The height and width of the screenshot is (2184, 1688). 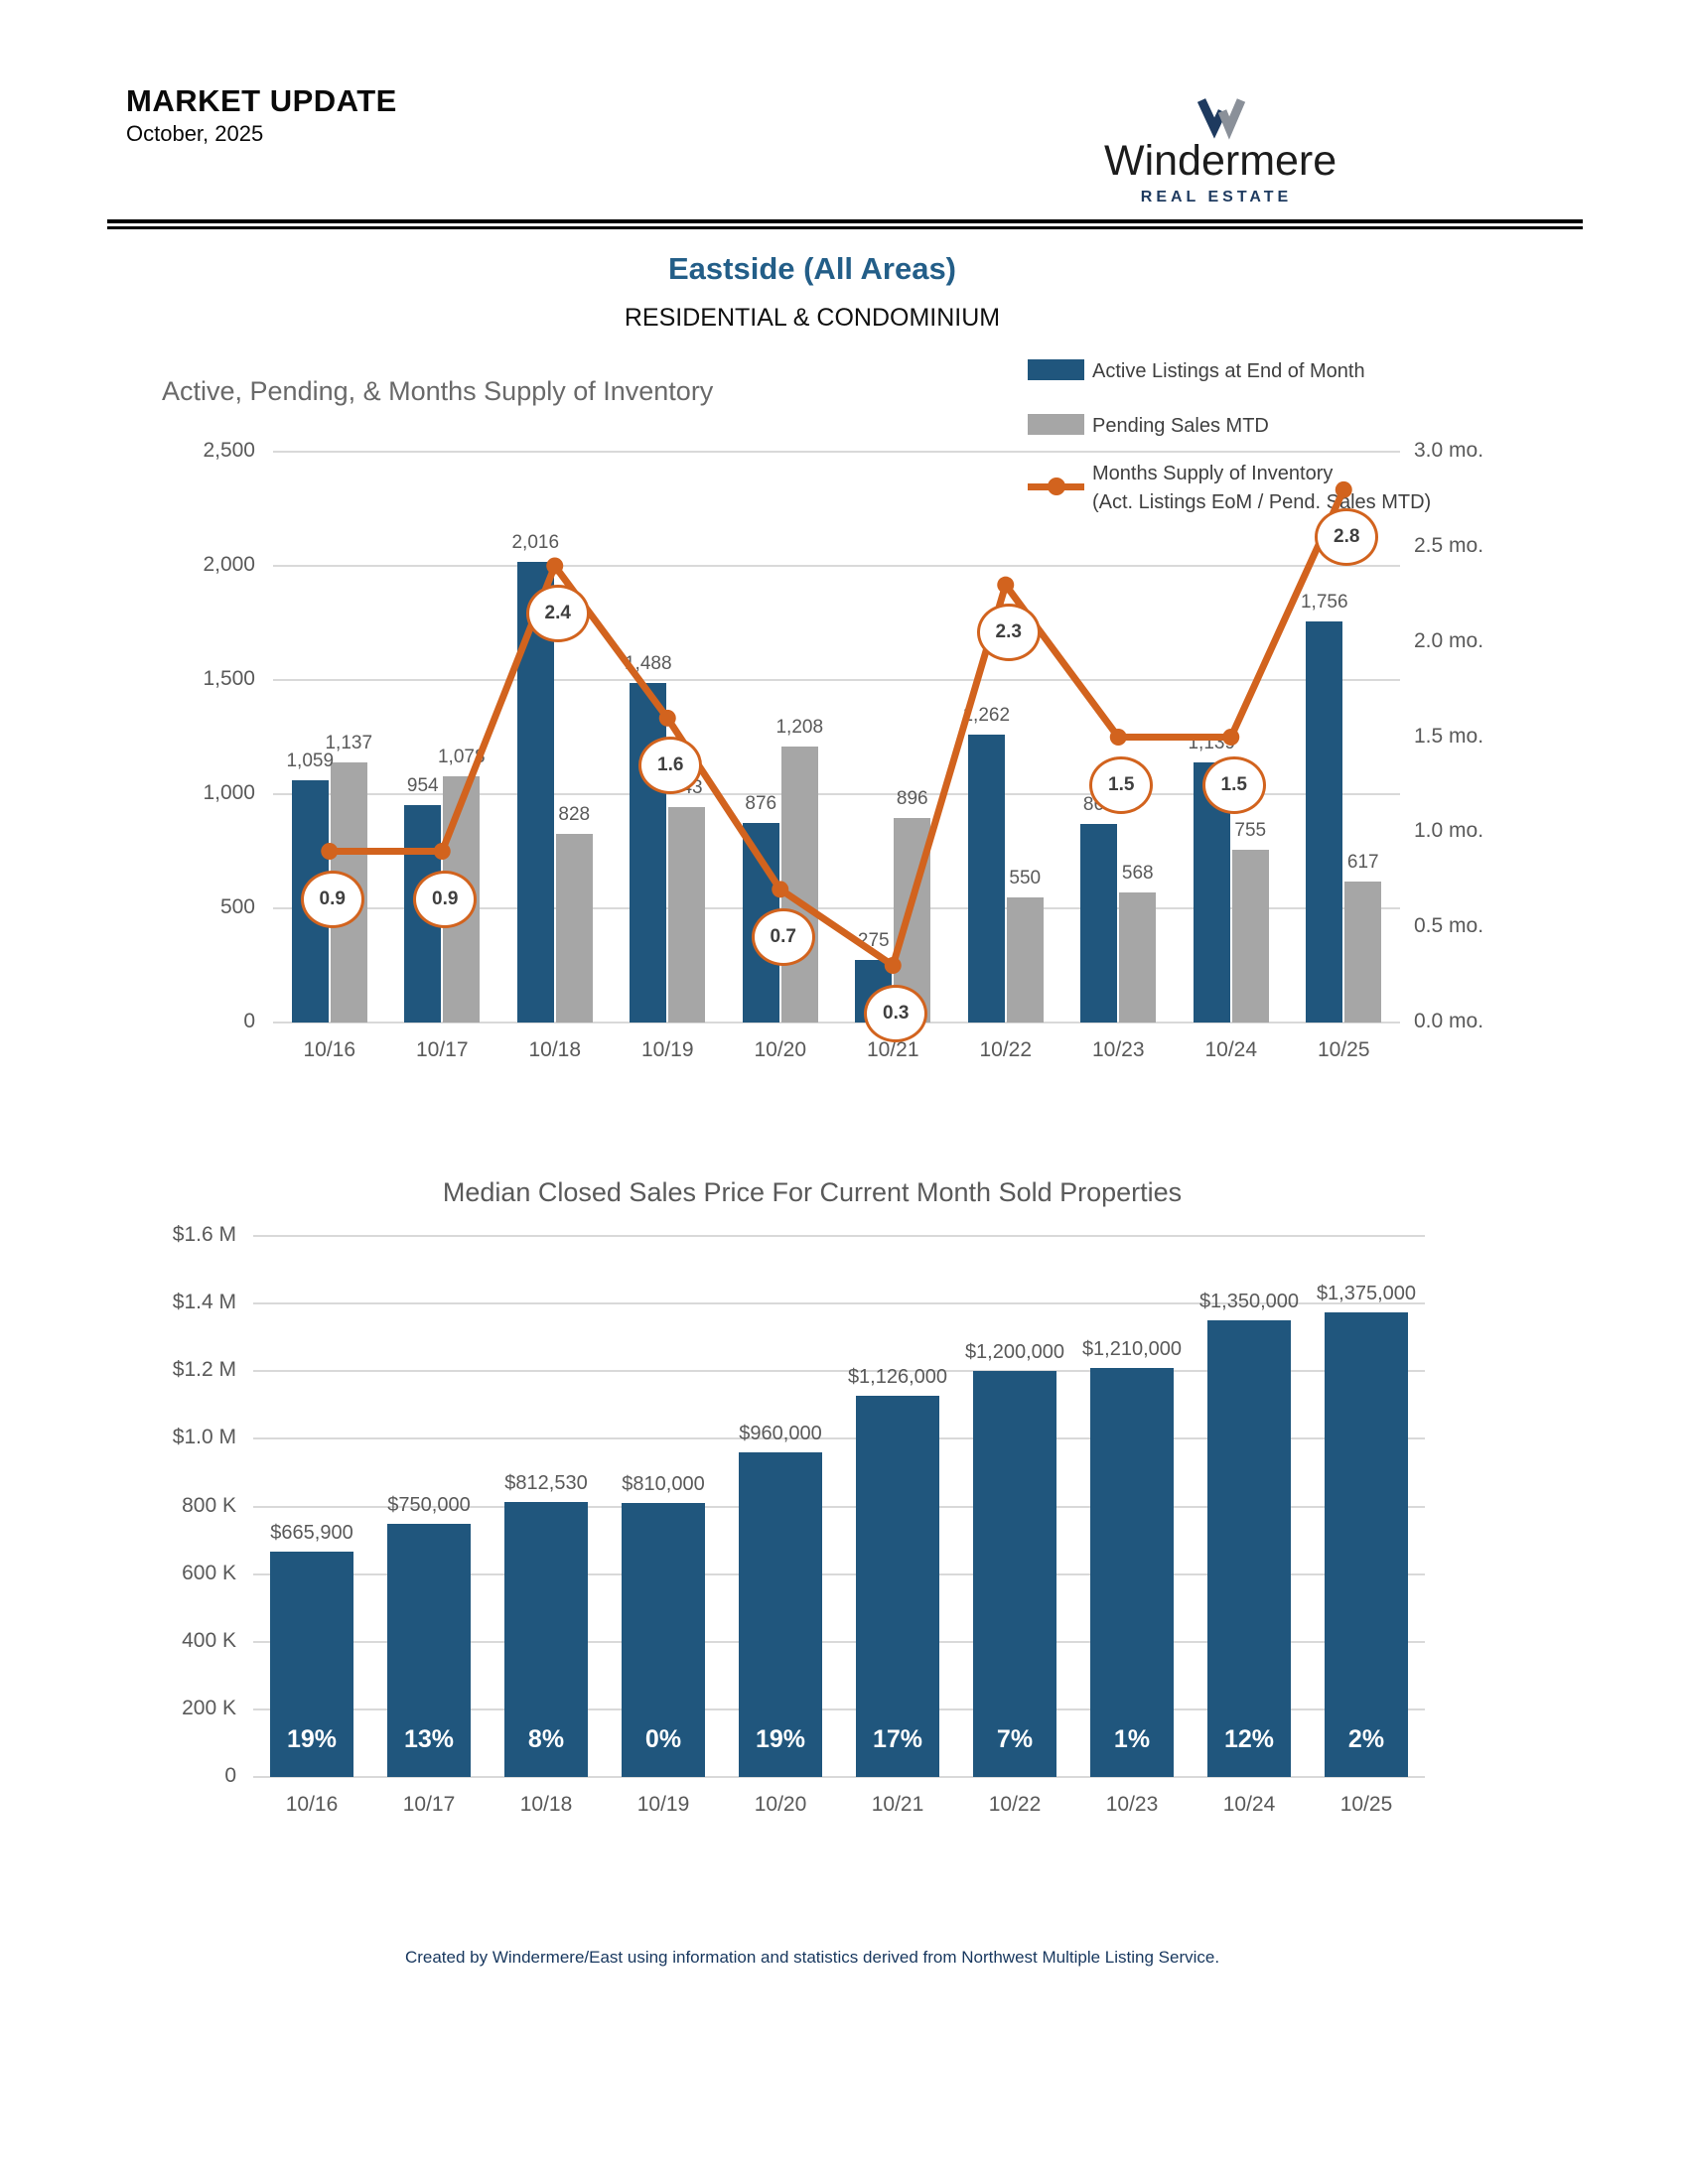 I want to click on logo-wordmark: Windermere, so click(x=1220, y=161).